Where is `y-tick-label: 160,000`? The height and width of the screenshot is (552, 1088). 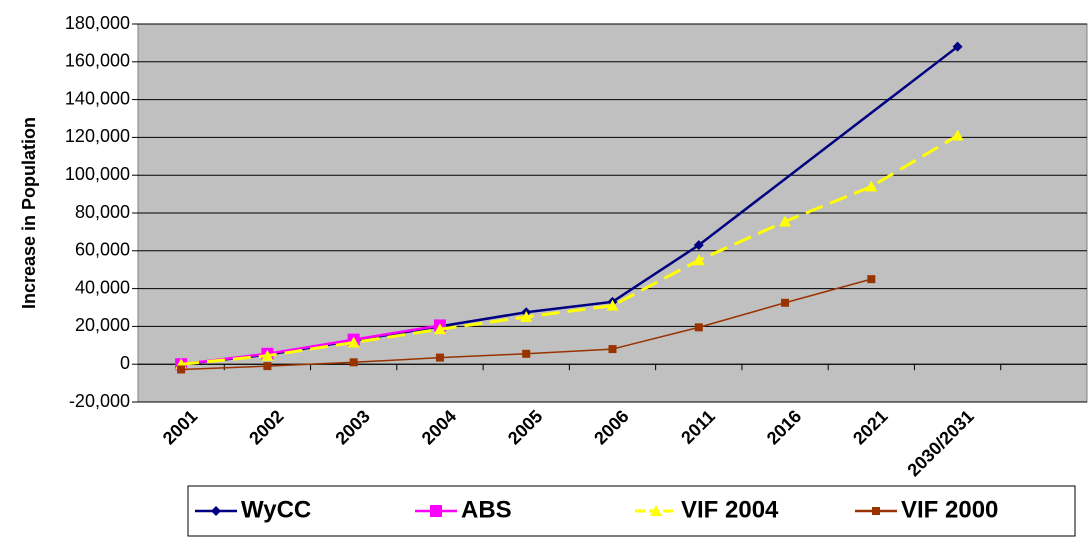 y-tick-label: 160,000 is located at coordinates (97, 61).